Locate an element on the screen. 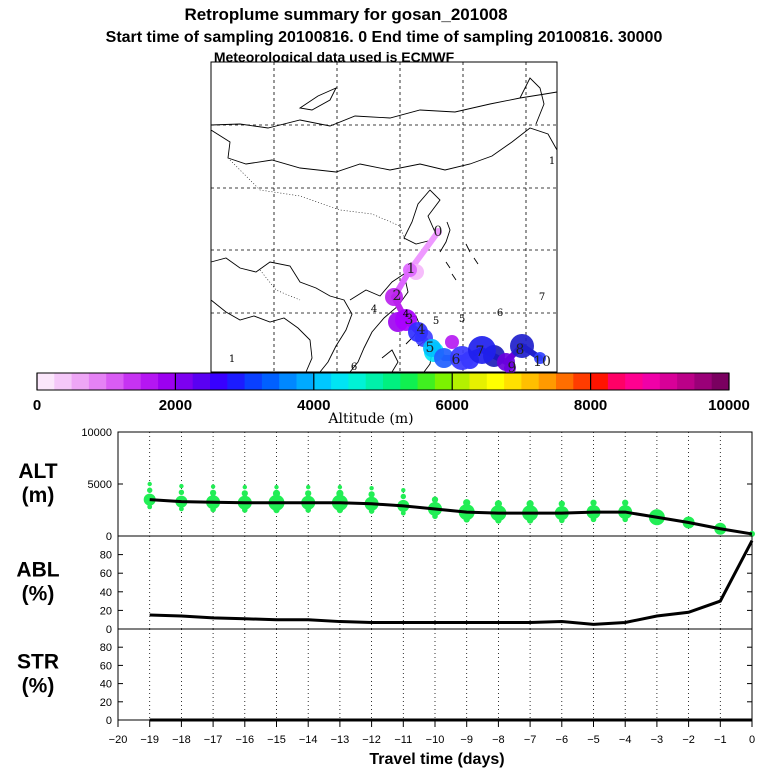  x-tick-label: −14 is located at coordinates (308, 740).